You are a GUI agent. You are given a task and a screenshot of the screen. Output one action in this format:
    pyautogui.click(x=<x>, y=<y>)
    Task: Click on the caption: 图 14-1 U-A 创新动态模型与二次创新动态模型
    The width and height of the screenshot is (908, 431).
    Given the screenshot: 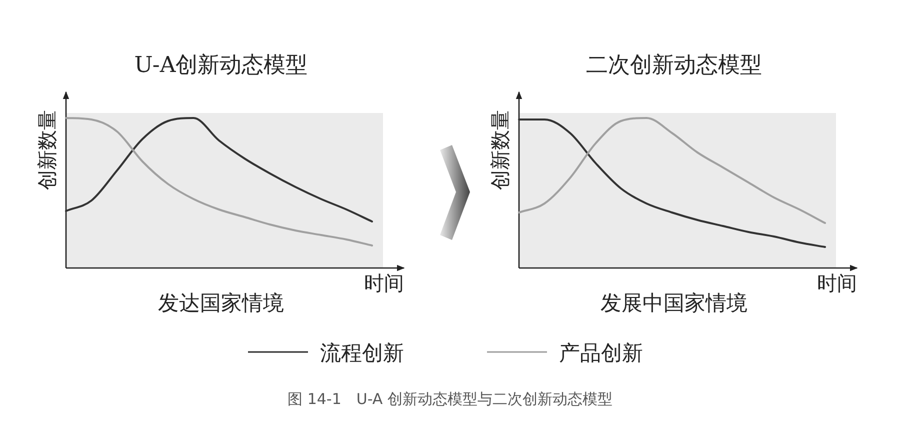 What is the action you would take?
    pyautogui.click(x=450, y=399)
    